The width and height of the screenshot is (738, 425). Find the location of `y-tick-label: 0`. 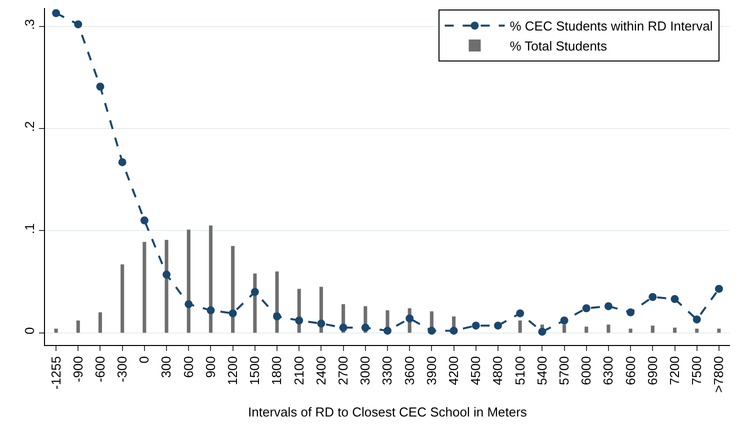

y-tick-label: 0 is located at coordinates (29, 330).